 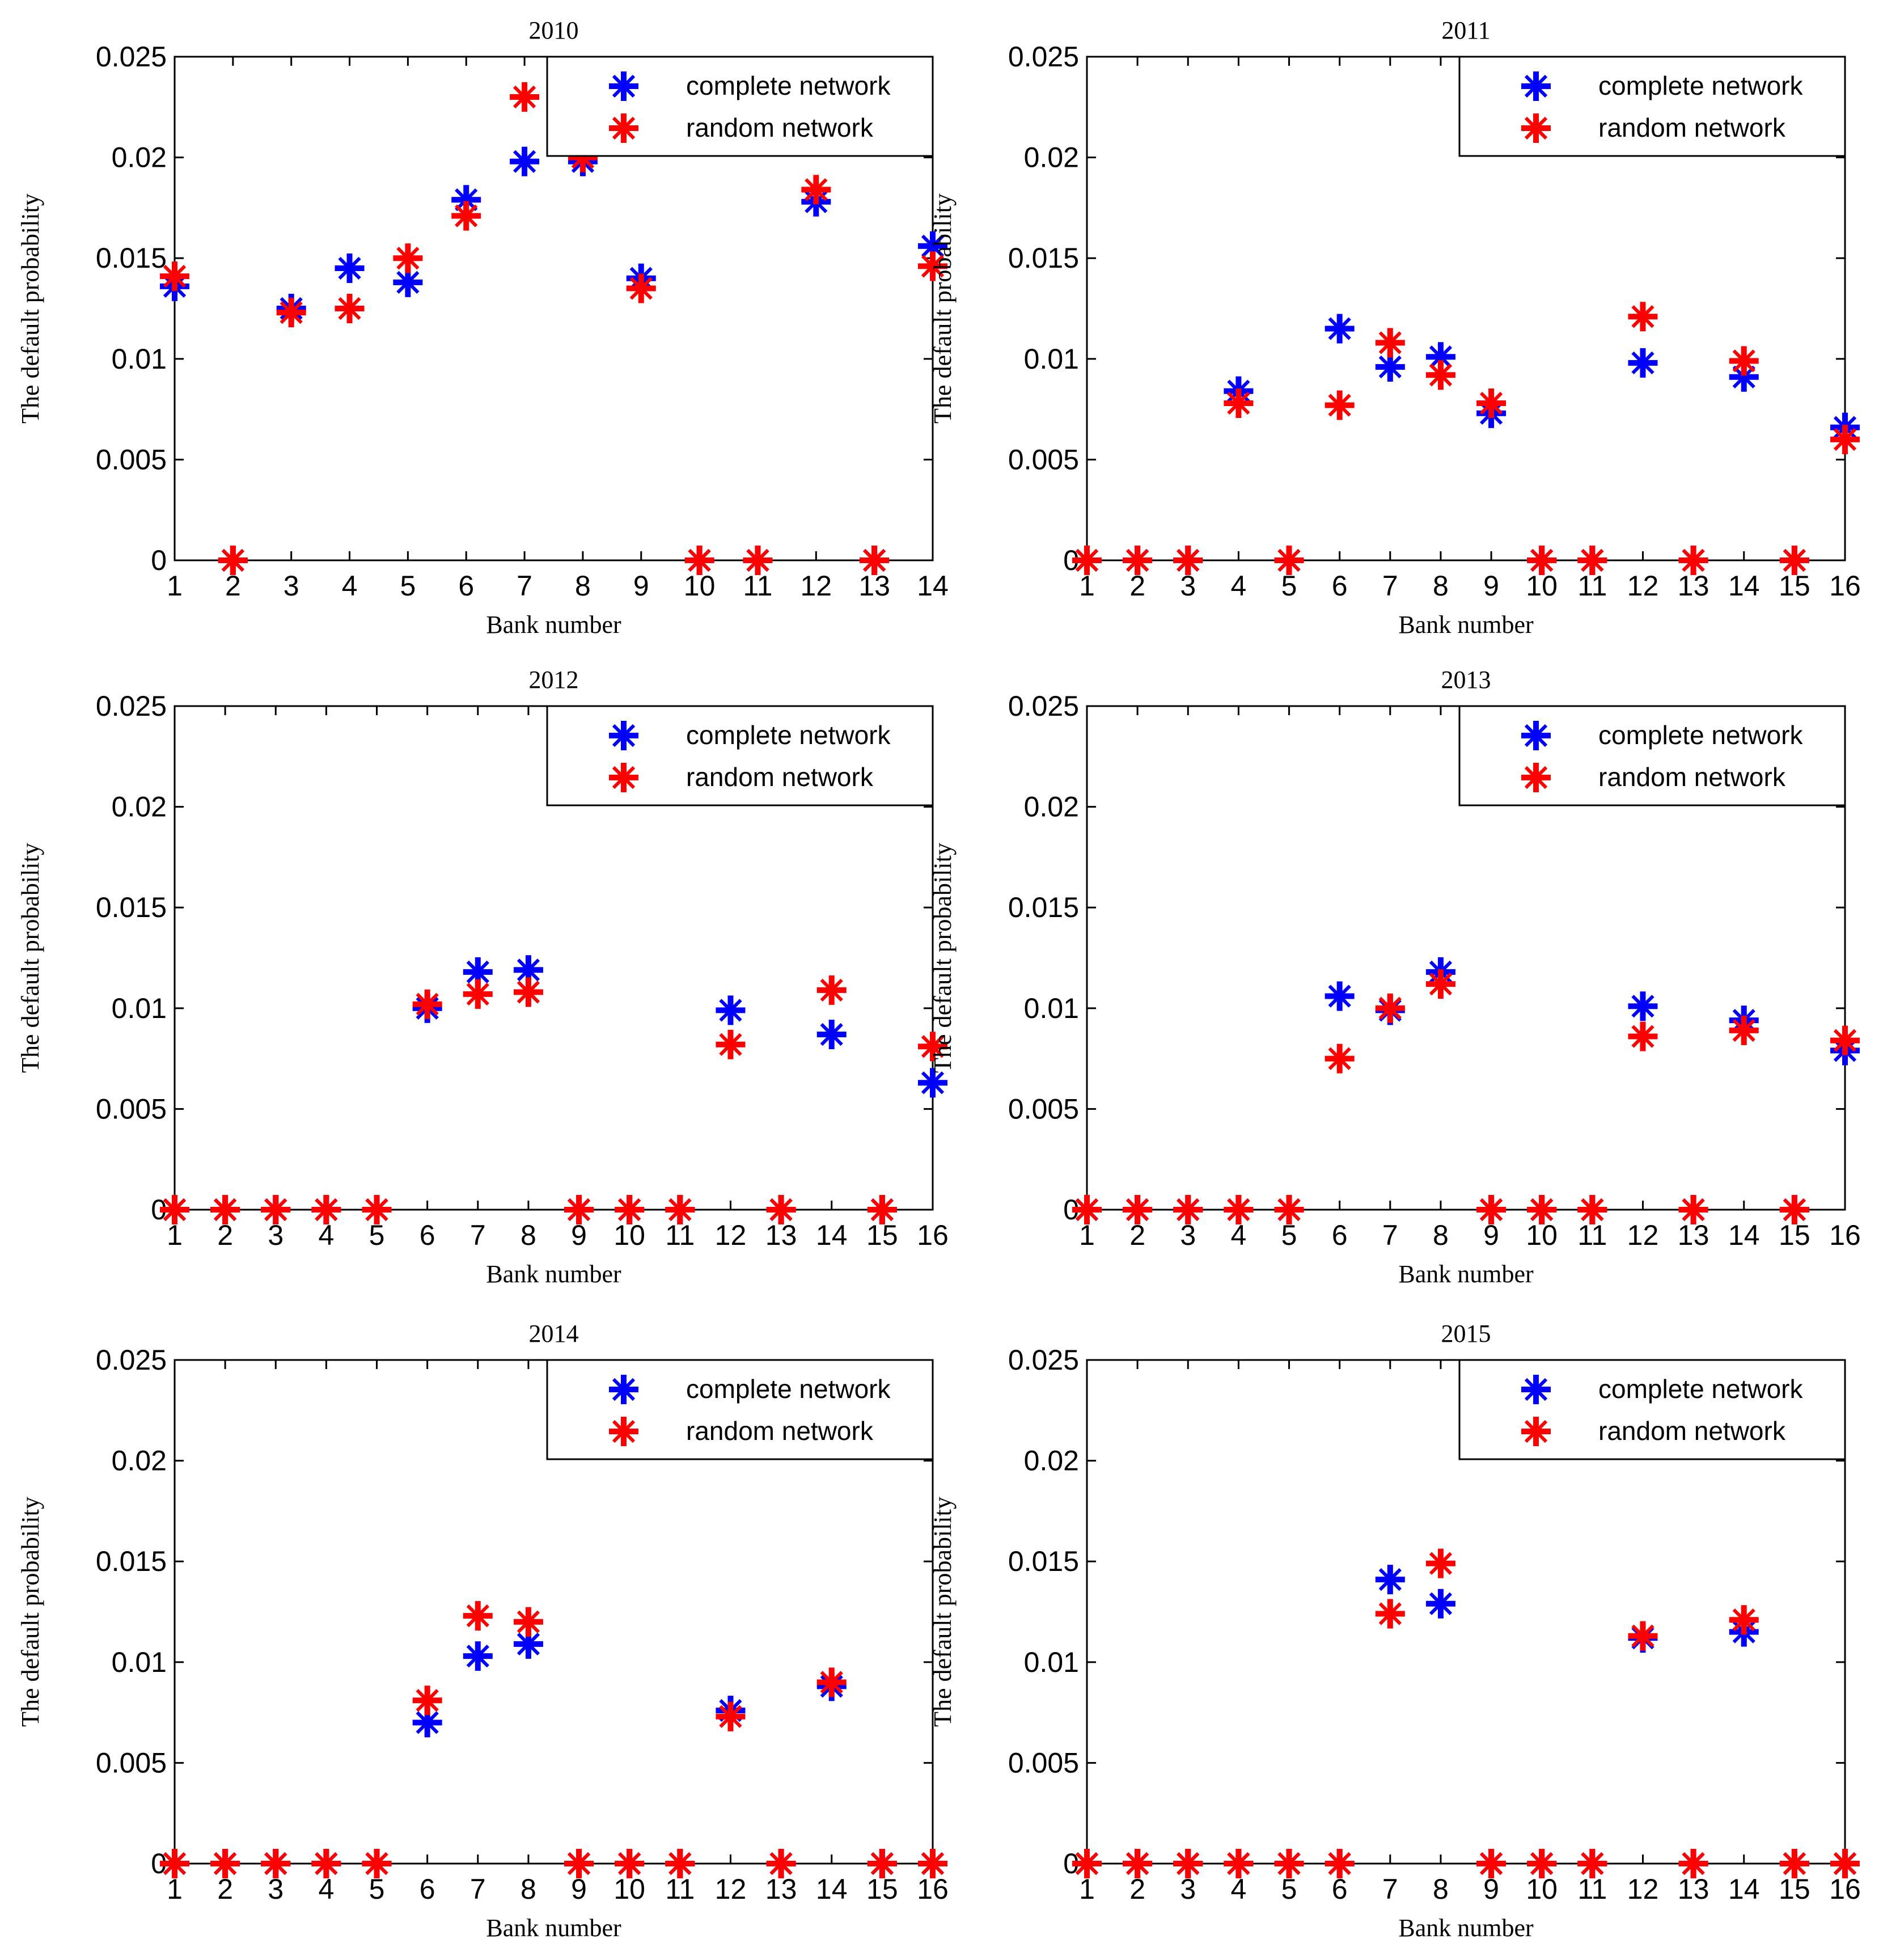 I want to click on legend-label: random network, so click(x=780, y=128).